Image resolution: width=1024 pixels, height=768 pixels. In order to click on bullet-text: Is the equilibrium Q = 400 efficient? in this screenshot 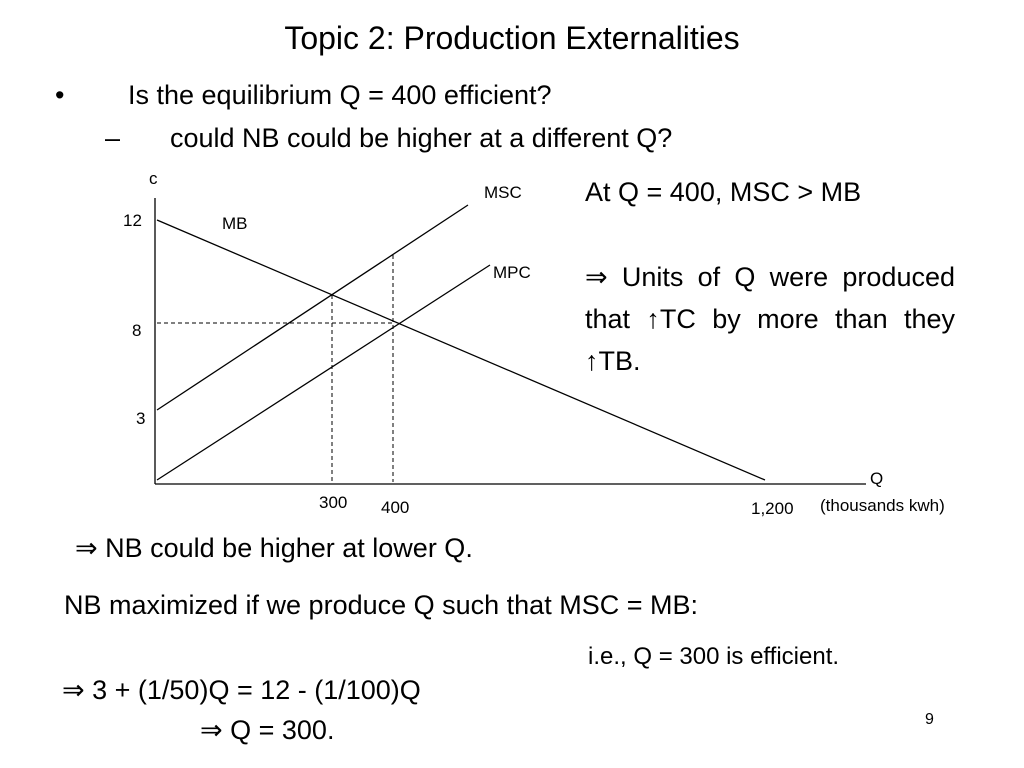, I will do `click(340, 95)`.